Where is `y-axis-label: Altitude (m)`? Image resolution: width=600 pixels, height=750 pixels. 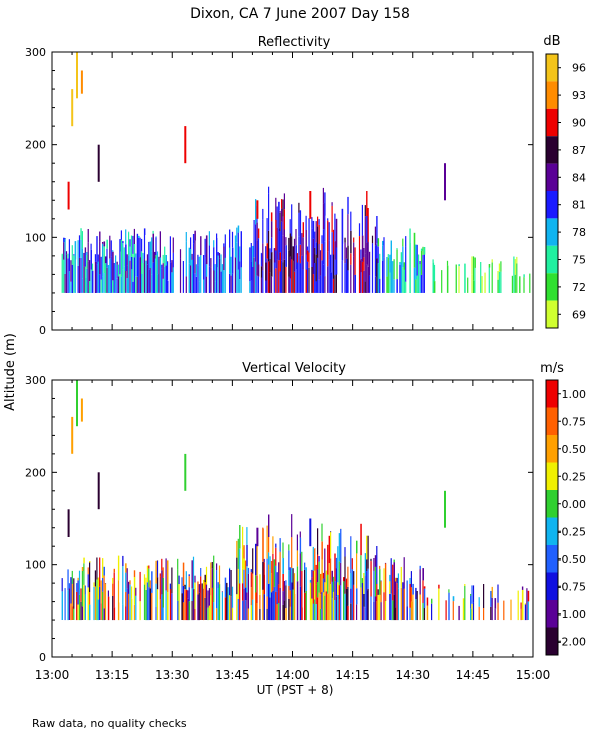 y-axis-label: Altitude (m) is located at coordinates (10, 372).